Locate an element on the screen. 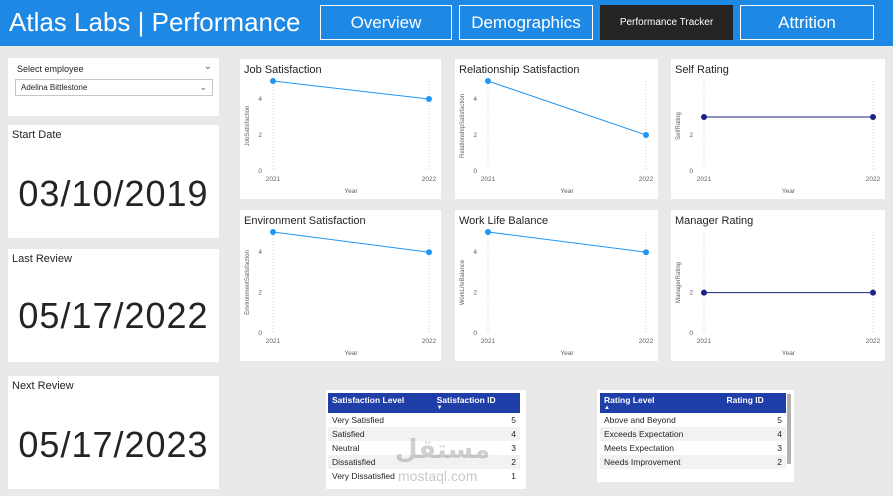 The image size is (893, 496). table-row: Neutral 3 is located at coordinates (424, 448).